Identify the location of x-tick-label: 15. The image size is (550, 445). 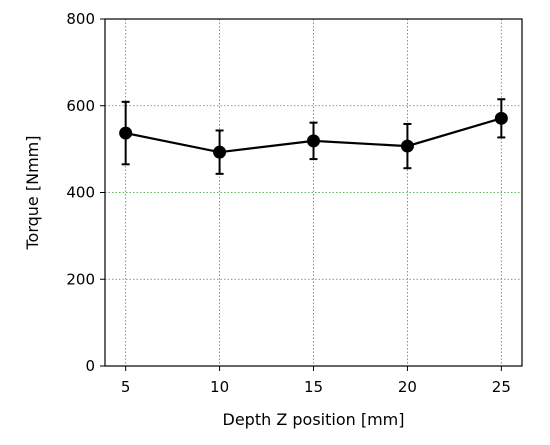
(313, 387).